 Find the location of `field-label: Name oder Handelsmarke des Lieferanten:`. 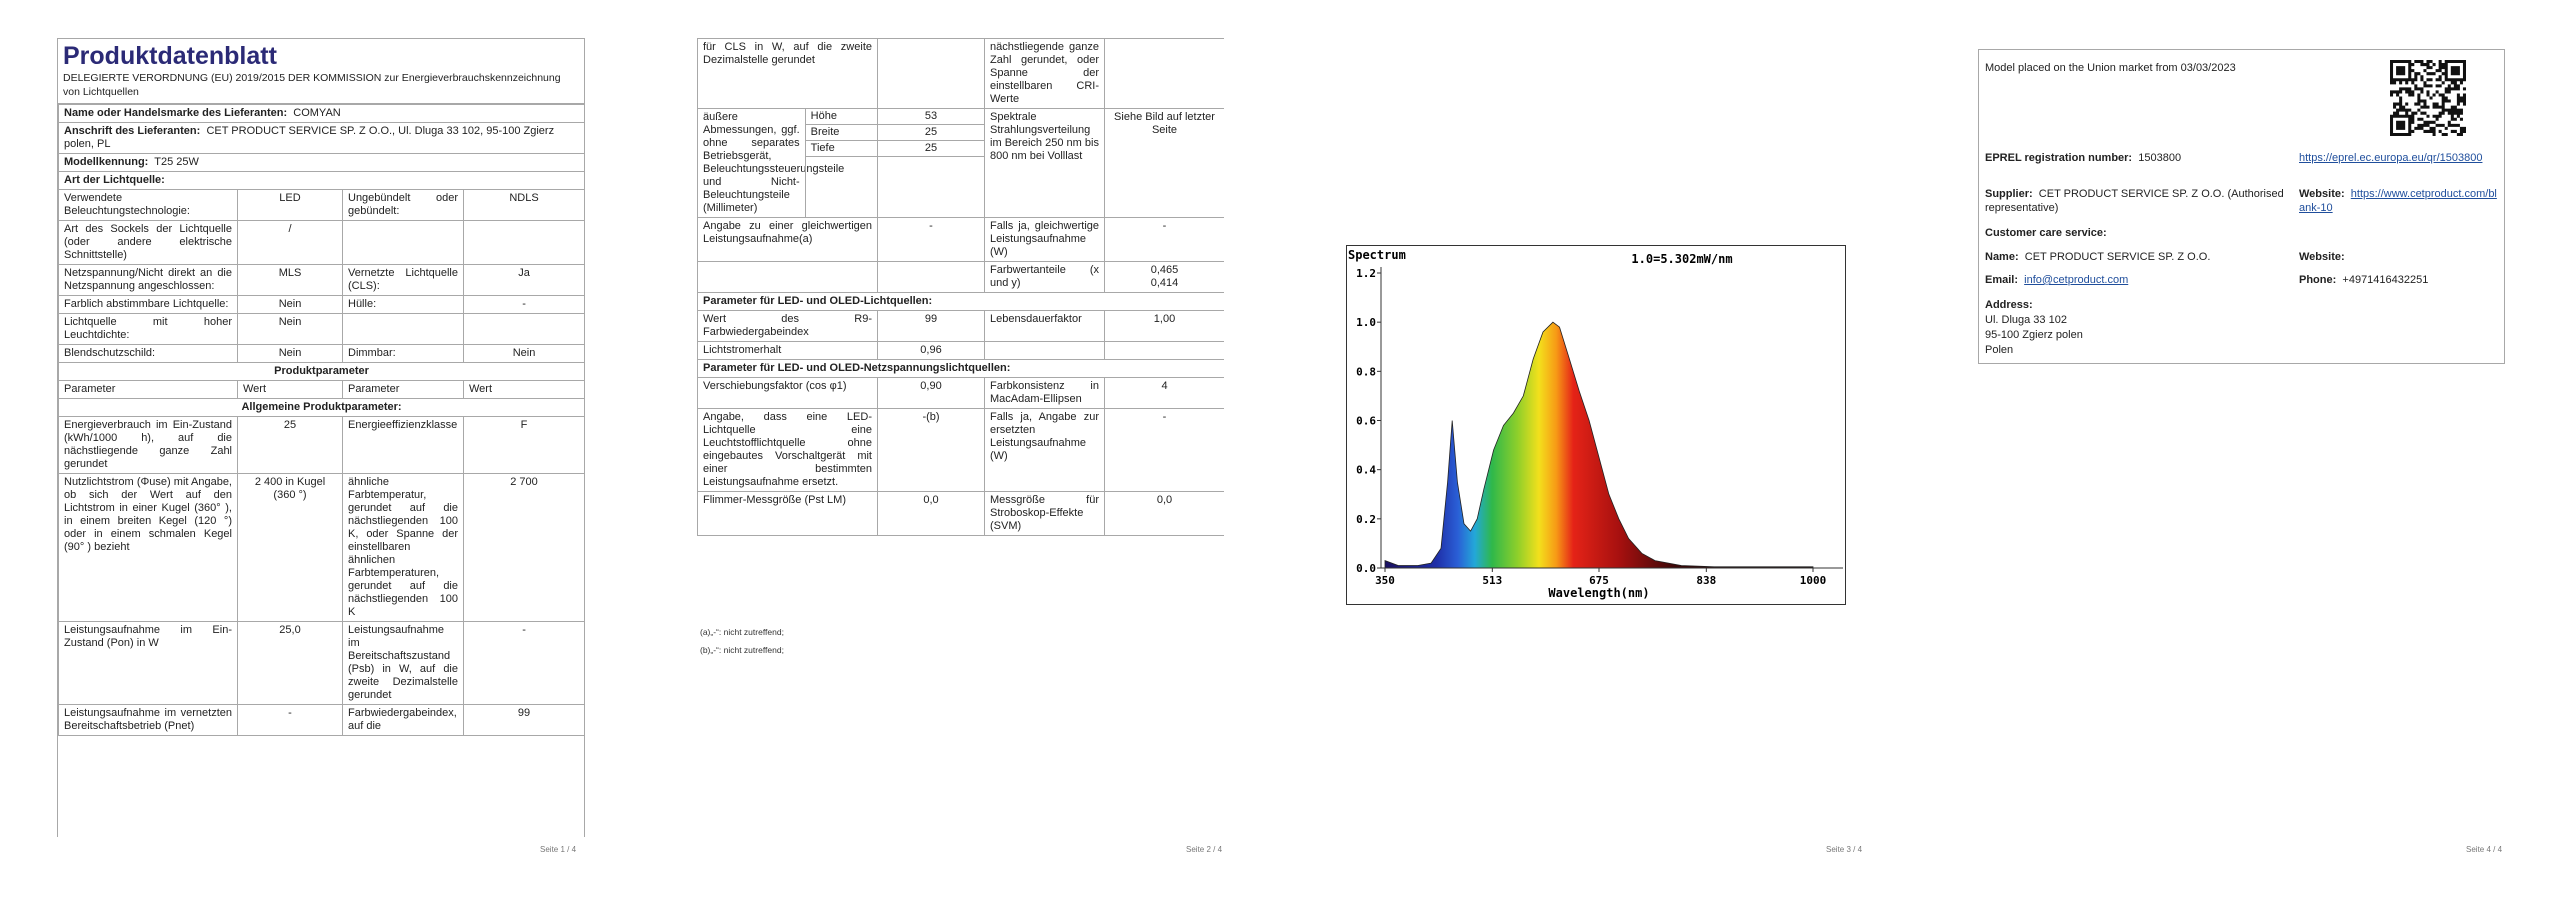

field-label: Name oder Handelsmarke des Lieferanten: is located at coordinates (176, 113).